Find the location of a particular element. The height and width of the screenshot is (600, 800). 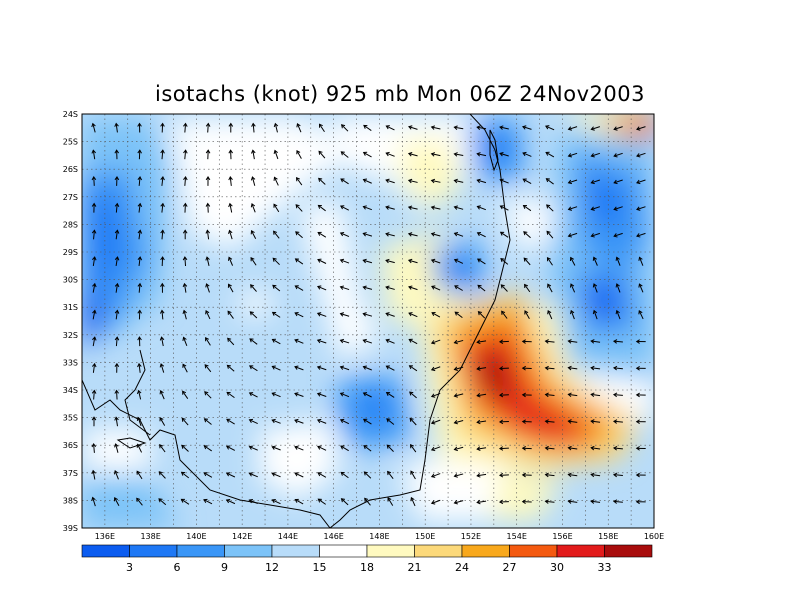

colorbar-label: 9 is located at coordinates (224, 567).